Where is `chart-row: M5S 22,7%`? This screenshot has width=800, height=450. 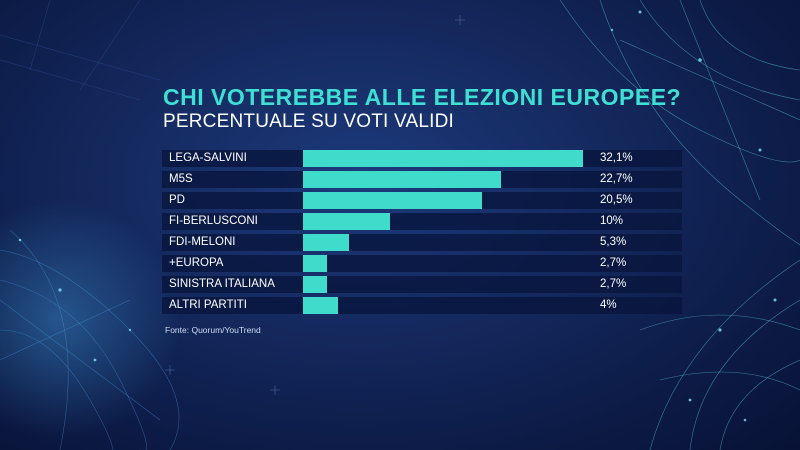
chart-row: M5S 22,7% is located at coordinates (422, 179).